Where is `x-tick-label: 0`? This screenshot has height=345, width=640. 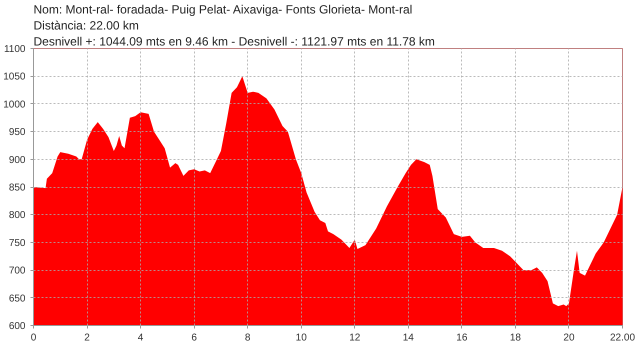
x-tick-label: 0 is located at coordinates (33, 338).